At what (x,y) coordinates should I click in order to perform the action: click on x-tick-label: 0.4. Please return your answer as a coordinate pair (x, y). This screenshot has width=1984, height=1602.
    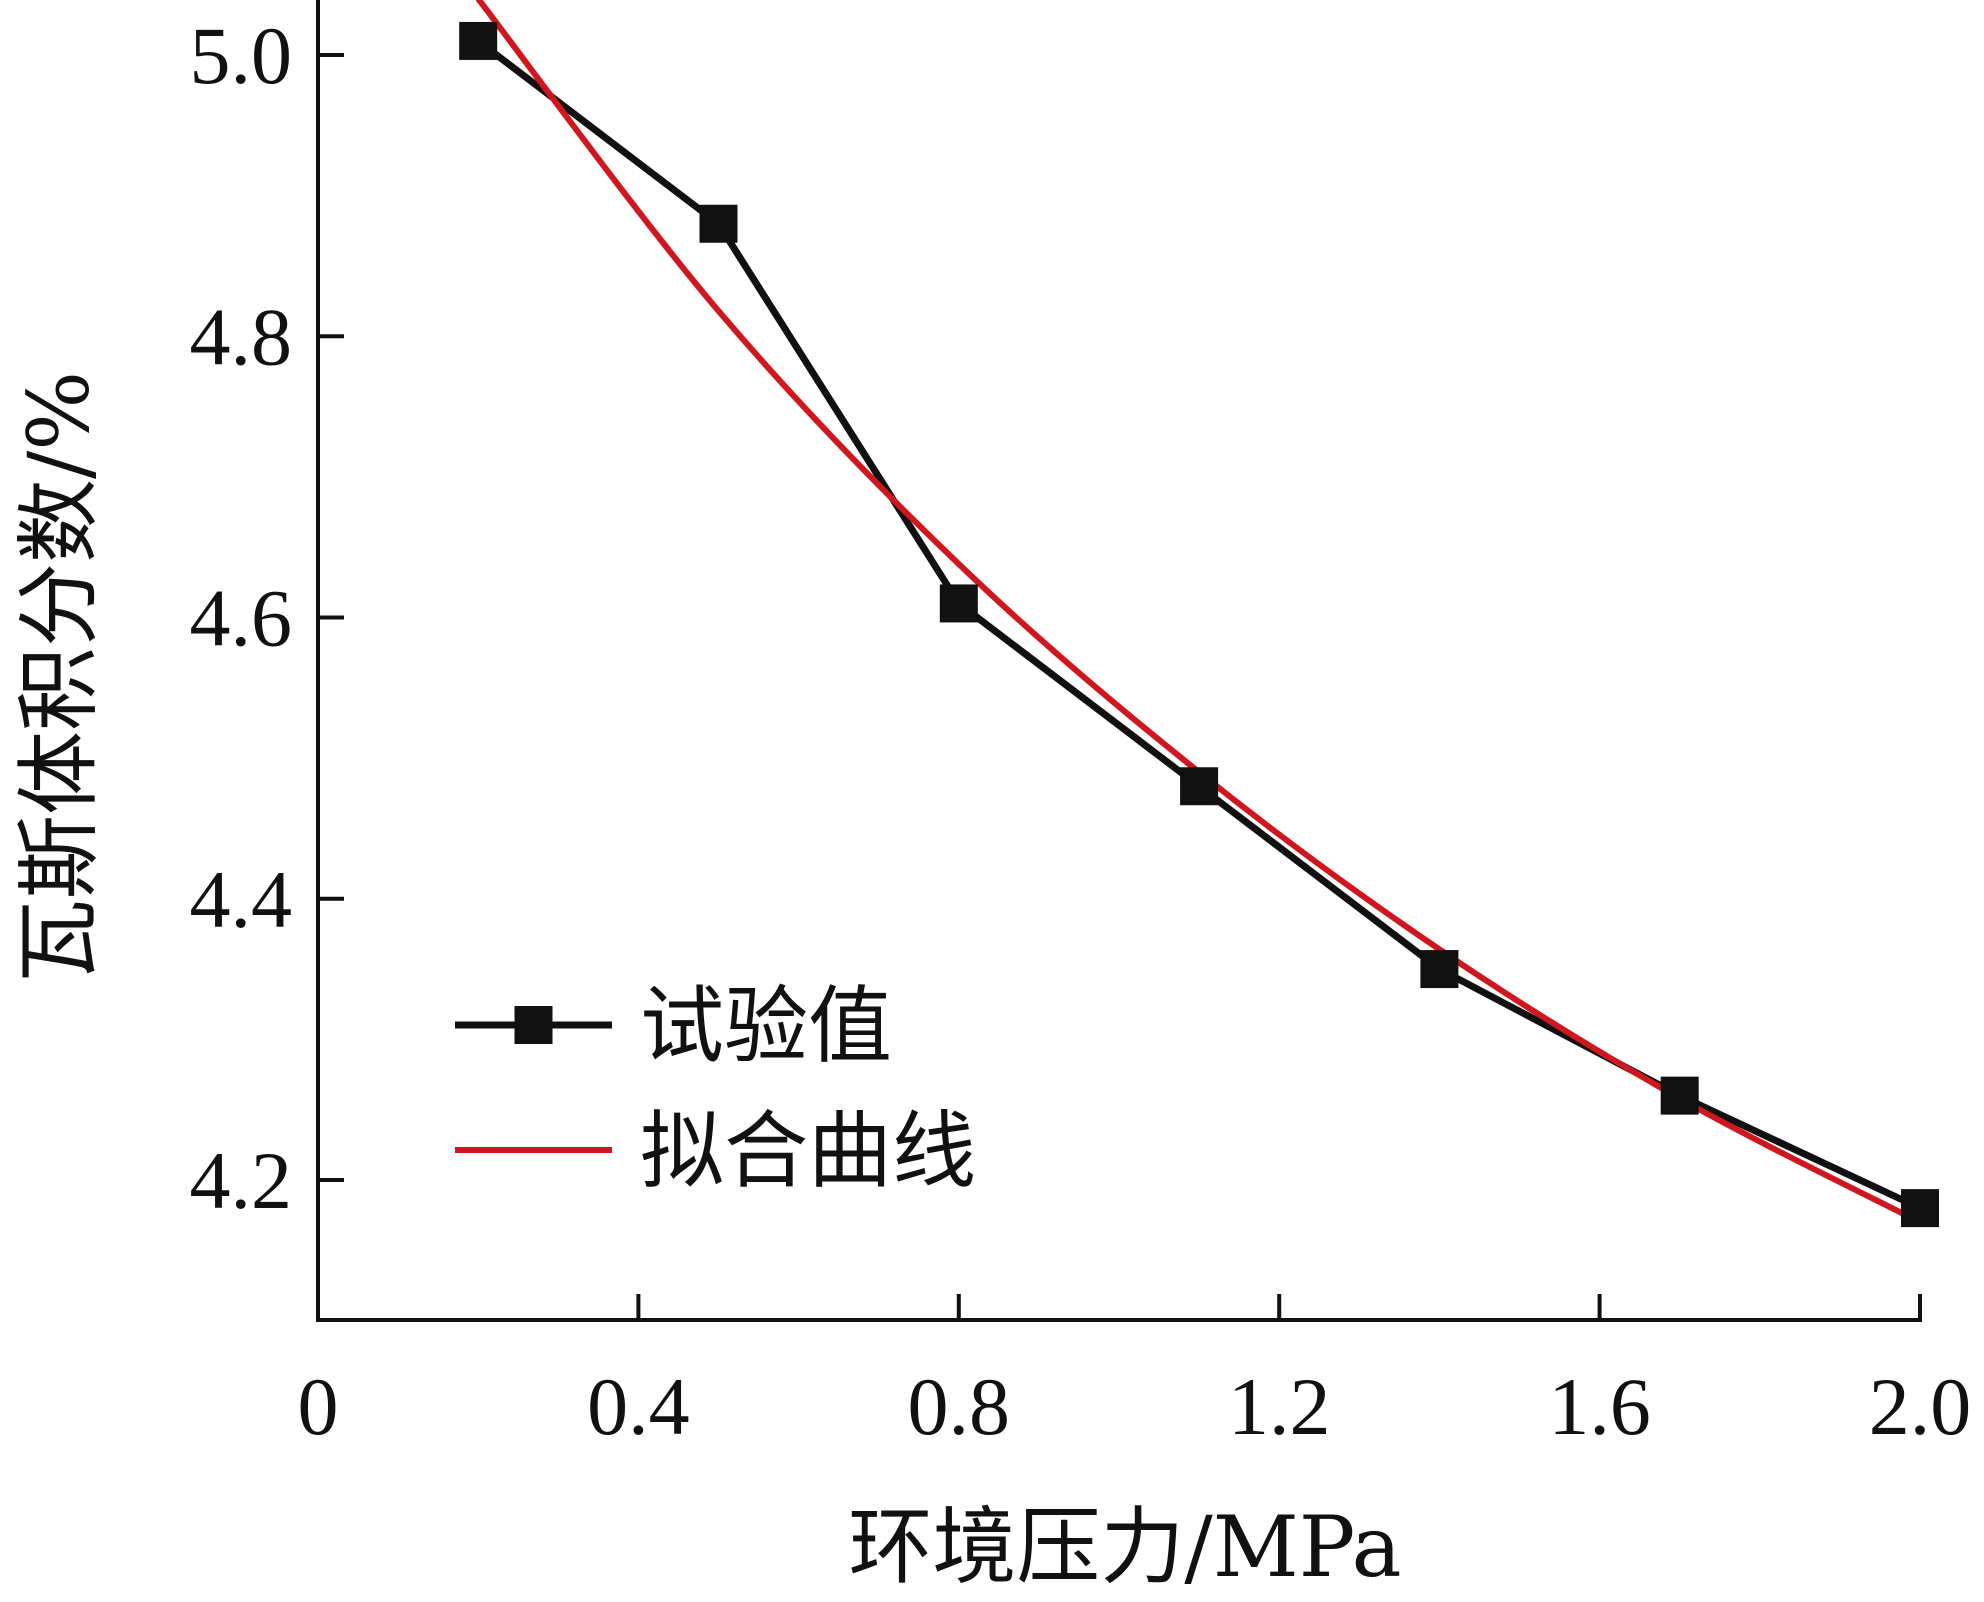
    Looking at the image, I should click on (638, 1406).